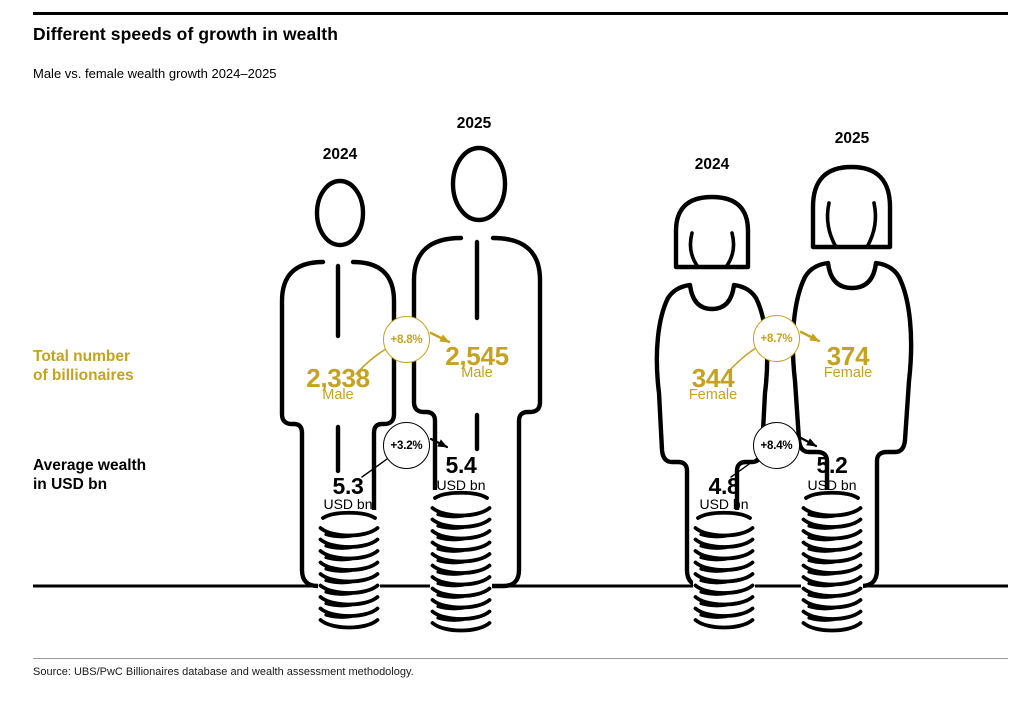 This screenshot has height=706, width=1024. I want to click on top-rule, so click(520, 13).